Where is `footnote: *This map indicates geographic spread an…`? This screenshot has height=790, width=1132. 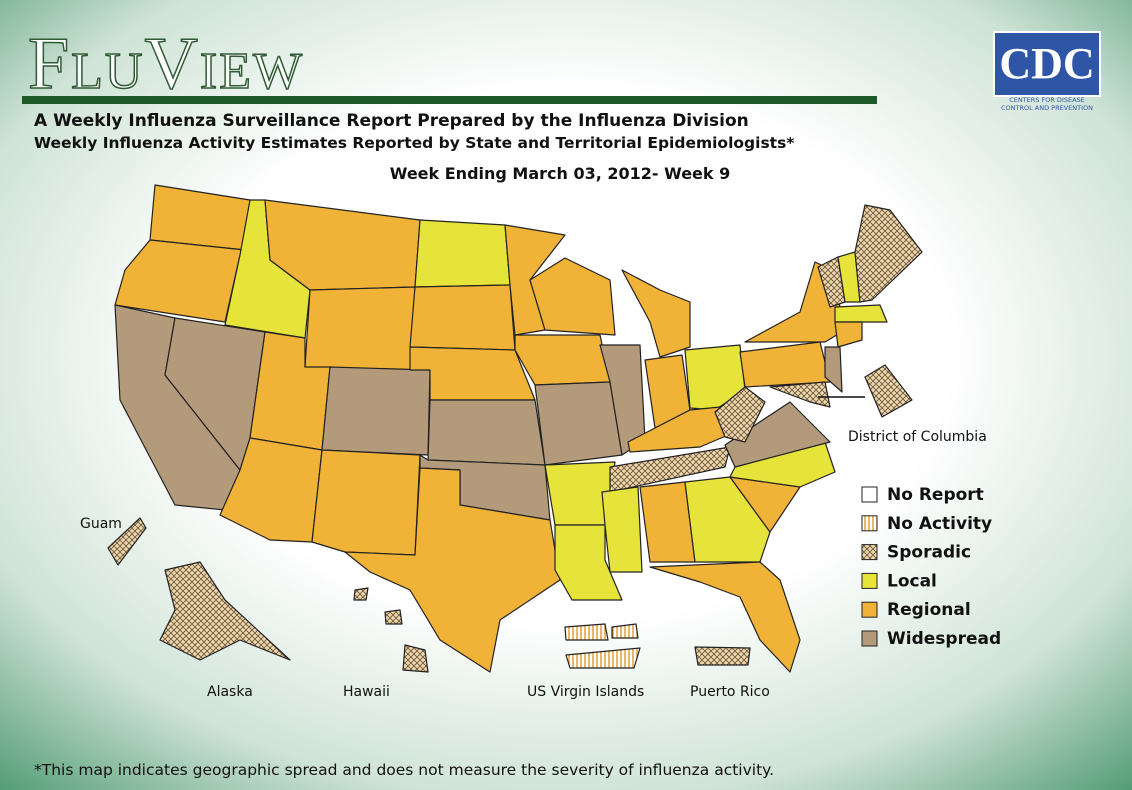
footnote: *This map indicates geographic spread an… is located at coordinates (404, 770).